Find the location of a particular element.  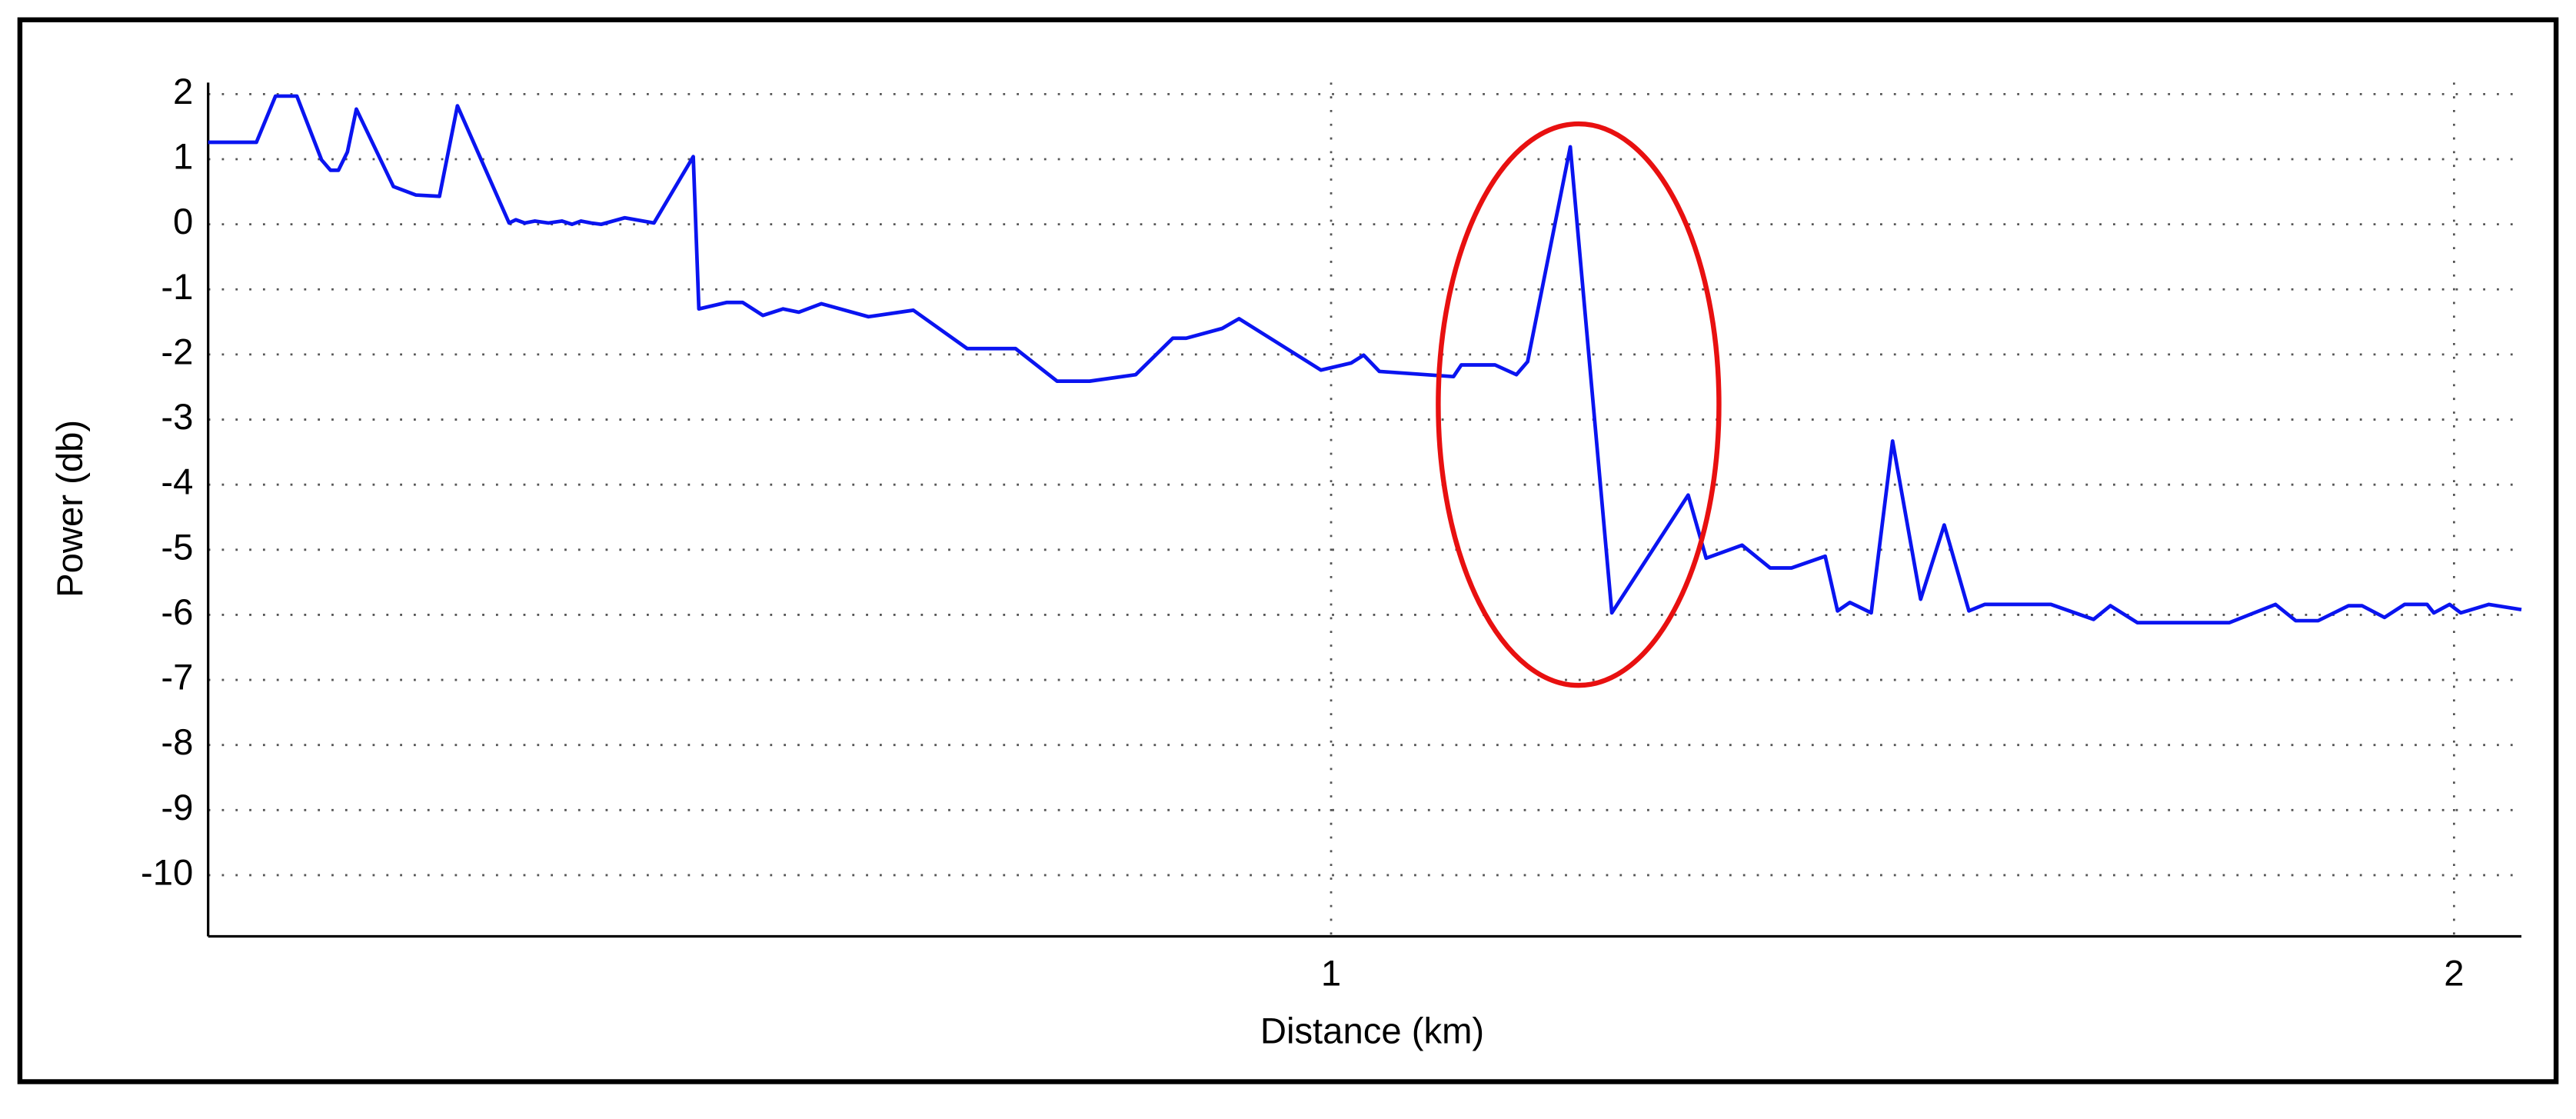

y-tick-label: -7 is located at coordinates (177, 678).